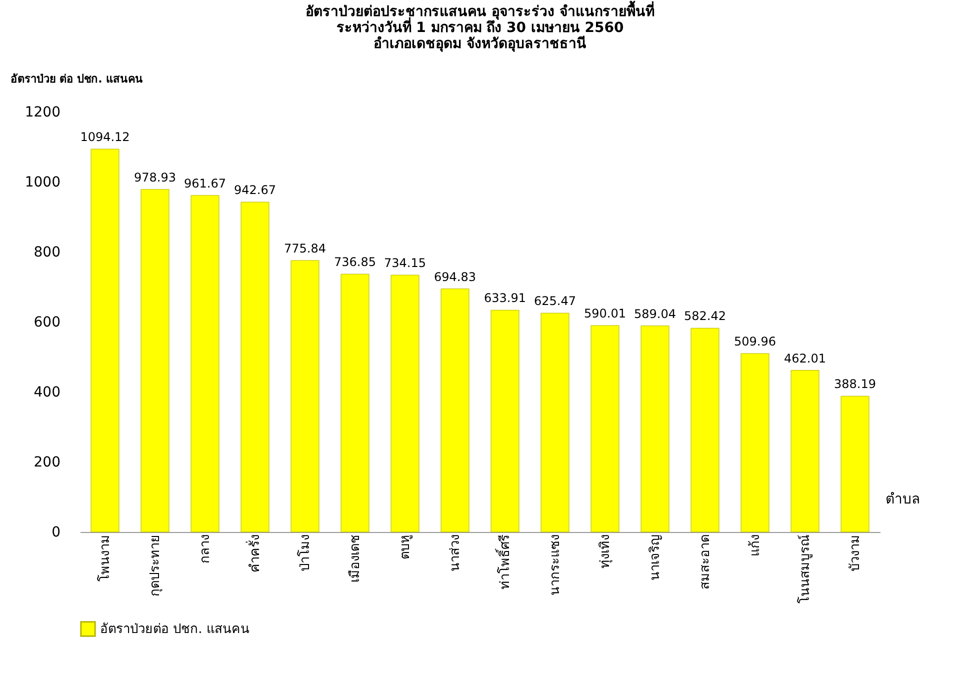 This screenshot has height=683, width=971. What do you see at coordinates (555, 301) in the screenshot?
I see `data-label: 625.47` at bounding box center [555, 301].